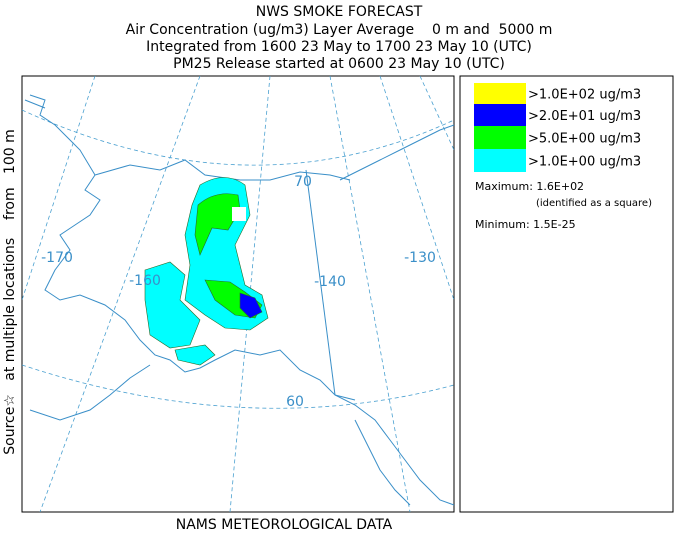 This screenshot has width=678, height=536. I want to click on minimum: Minimum: 1.5E-25, so click(525, 224).